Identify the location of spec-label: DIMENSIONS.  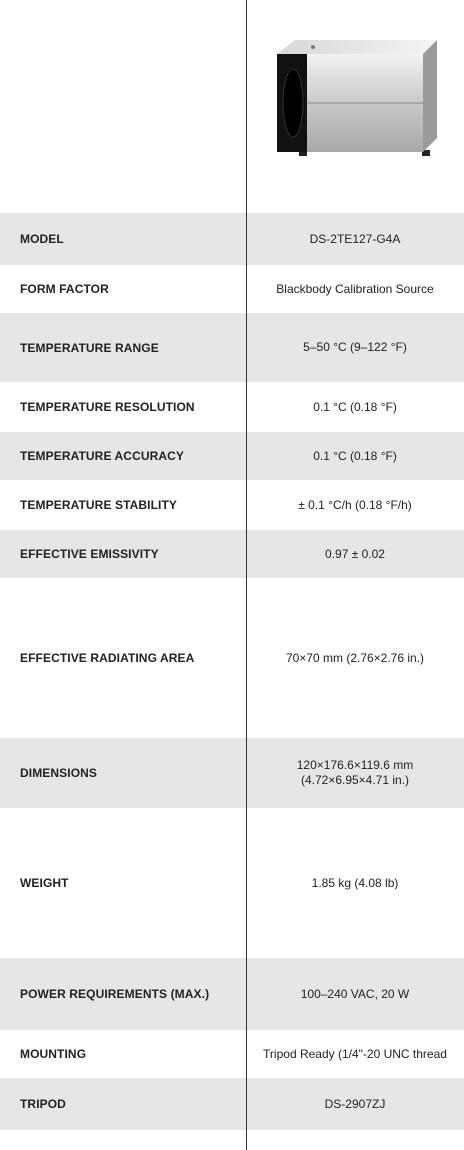
(59, 773).